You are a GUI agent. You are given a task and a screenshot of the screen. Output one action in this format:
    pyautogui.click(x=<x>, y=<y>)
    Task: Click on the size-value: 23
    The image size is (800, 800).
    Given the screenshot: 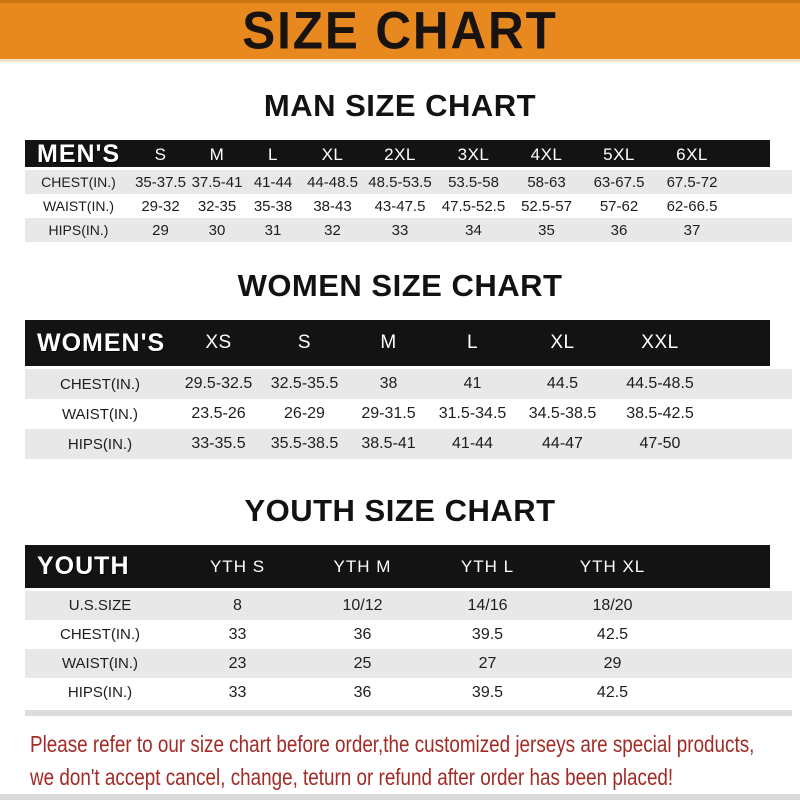 What is the action you would take?
    pyautogui.click(x=237, y=663)
    